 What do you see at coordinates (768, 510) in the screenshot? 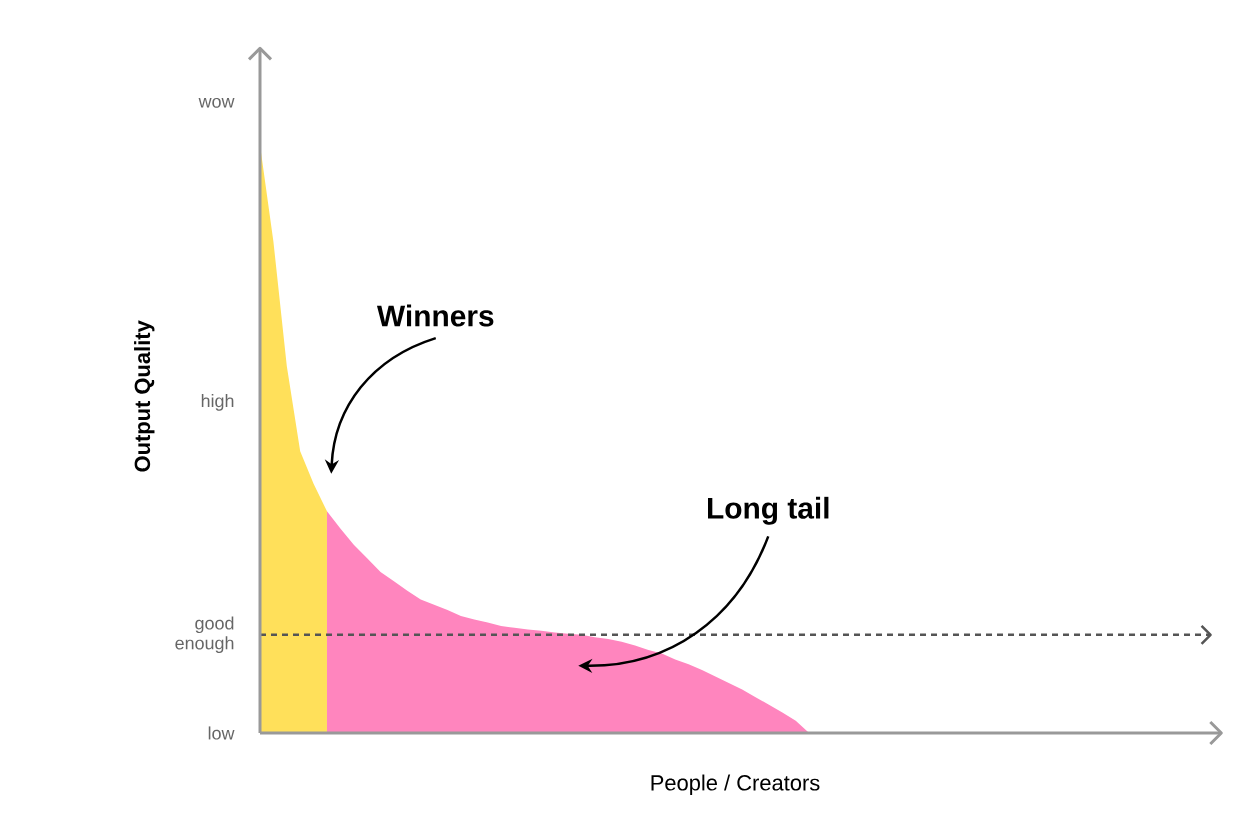
I see `annotation: Long tail` at bounding box center [768, 510].